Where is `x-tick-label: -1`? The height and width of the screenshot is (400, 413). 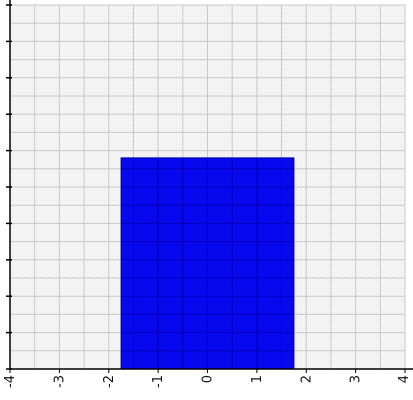
x-tick-label: -1 is located at coordinates (158, 381).